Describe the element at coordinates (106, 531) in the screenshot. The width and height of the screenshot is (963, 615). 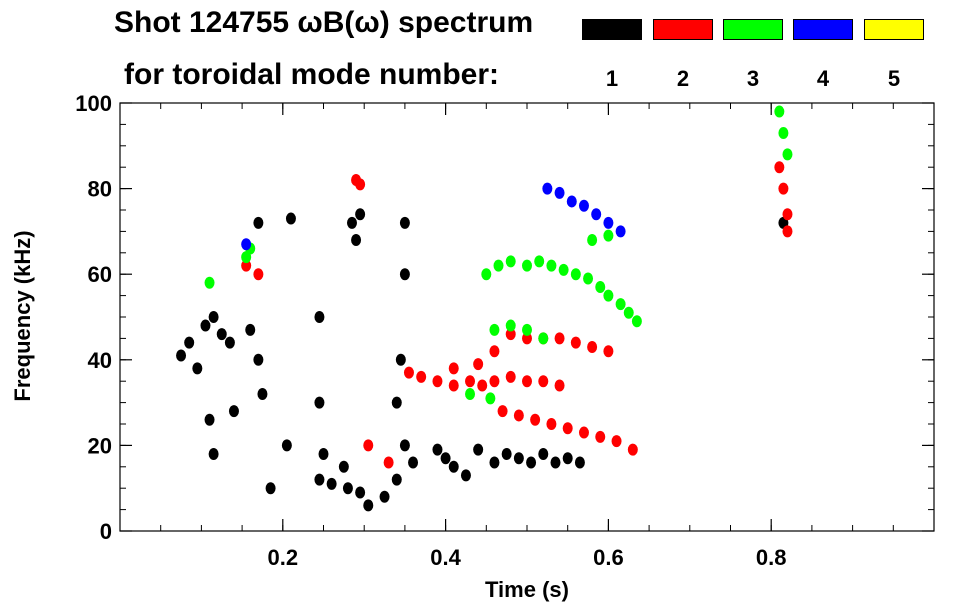
I see `y-tick-label: 0` at that location.